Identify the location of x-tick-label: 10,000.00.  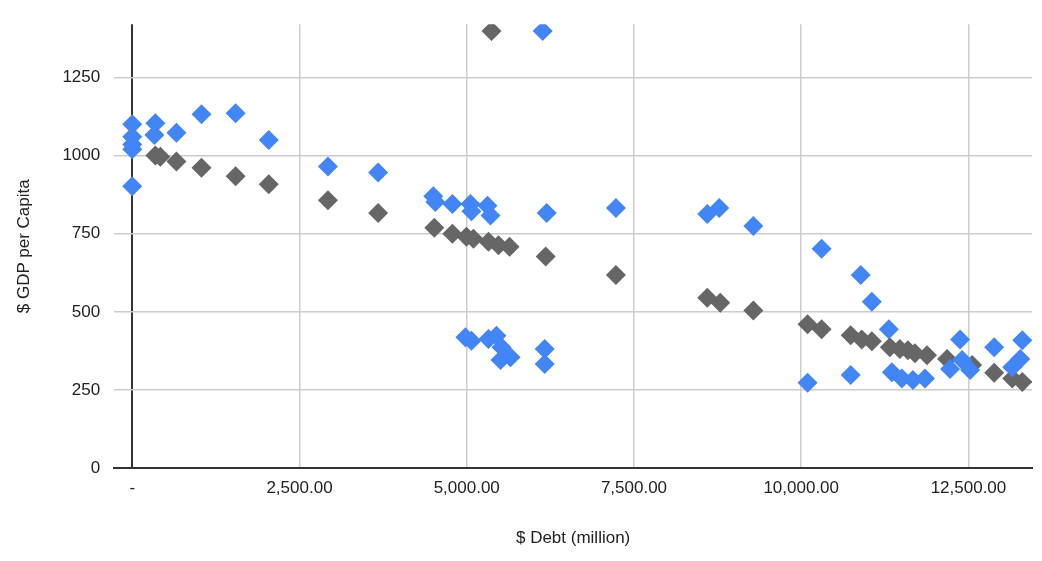
(801, 488).